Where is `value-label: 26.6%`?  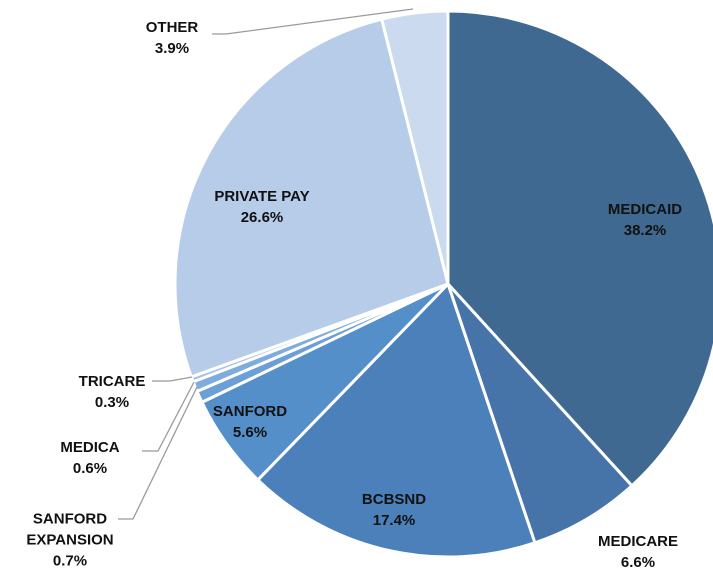
value-label: 26.6% is located at coordinates (262, 217).